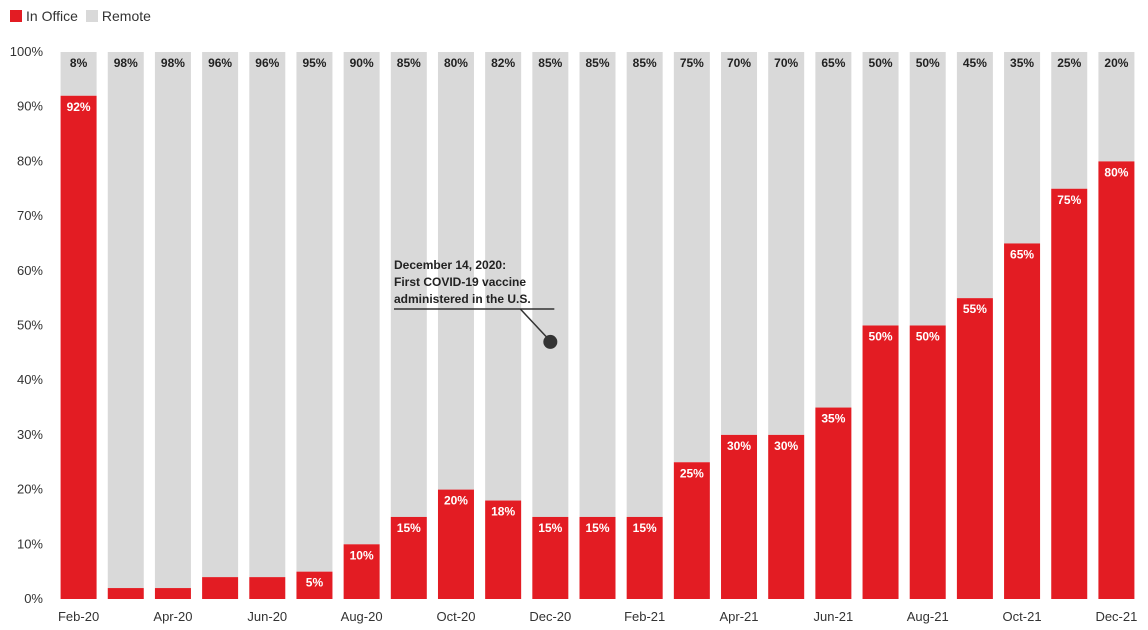  Describe the element at coordinates (1116, 172) in the screenshot. I see `data-label-in-office: 80%` at that location.